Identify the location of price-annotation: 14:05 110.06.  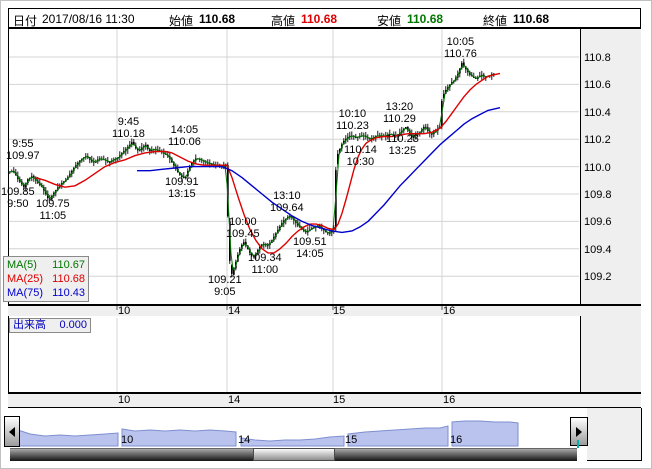
(184, 136).